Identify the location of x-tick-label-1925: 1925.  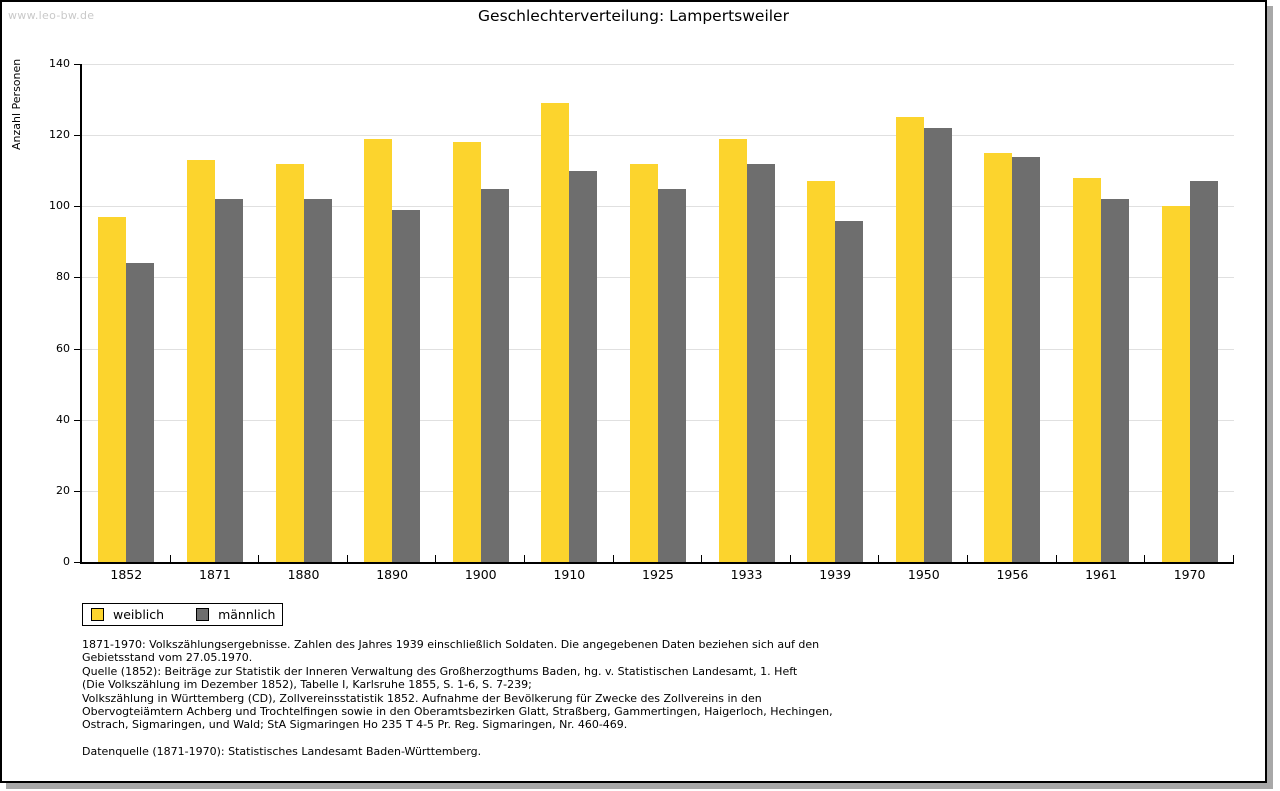
(658, 574).